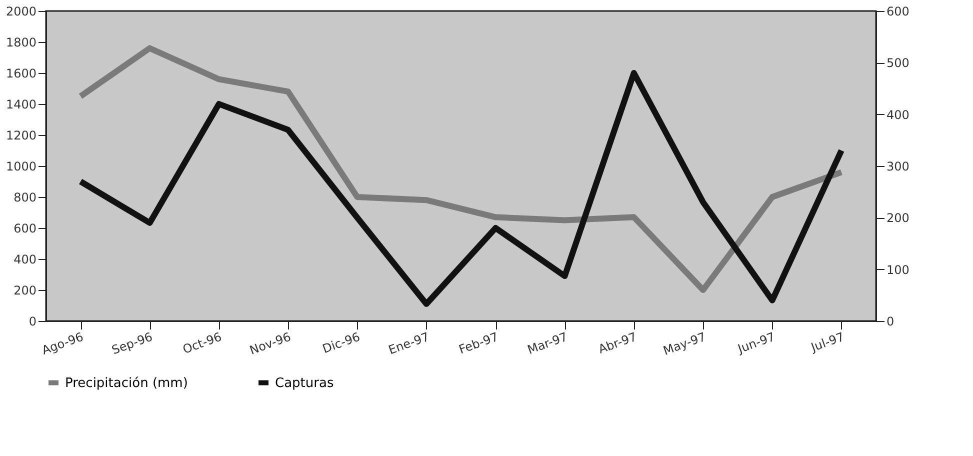 This screenshot has width=973, height=456. I want to click on y-tick-label: 400, so click(25, 259).